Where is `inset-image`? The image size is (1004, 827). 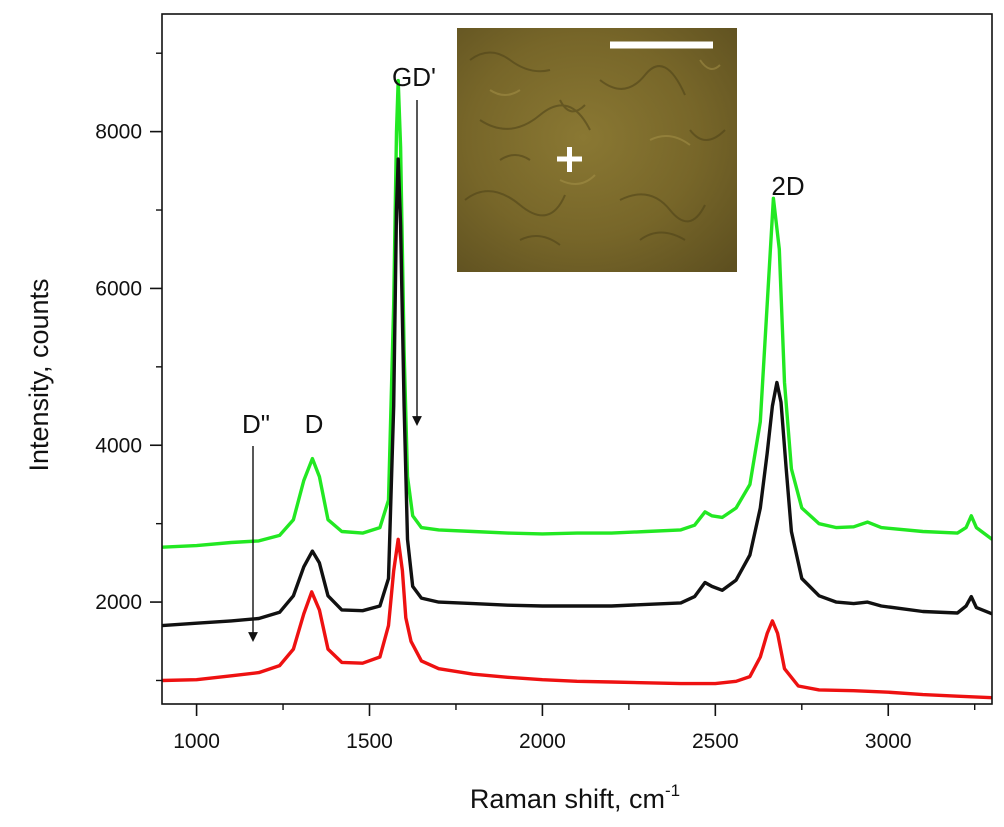
inset-image is located at coordinates (597, 150).